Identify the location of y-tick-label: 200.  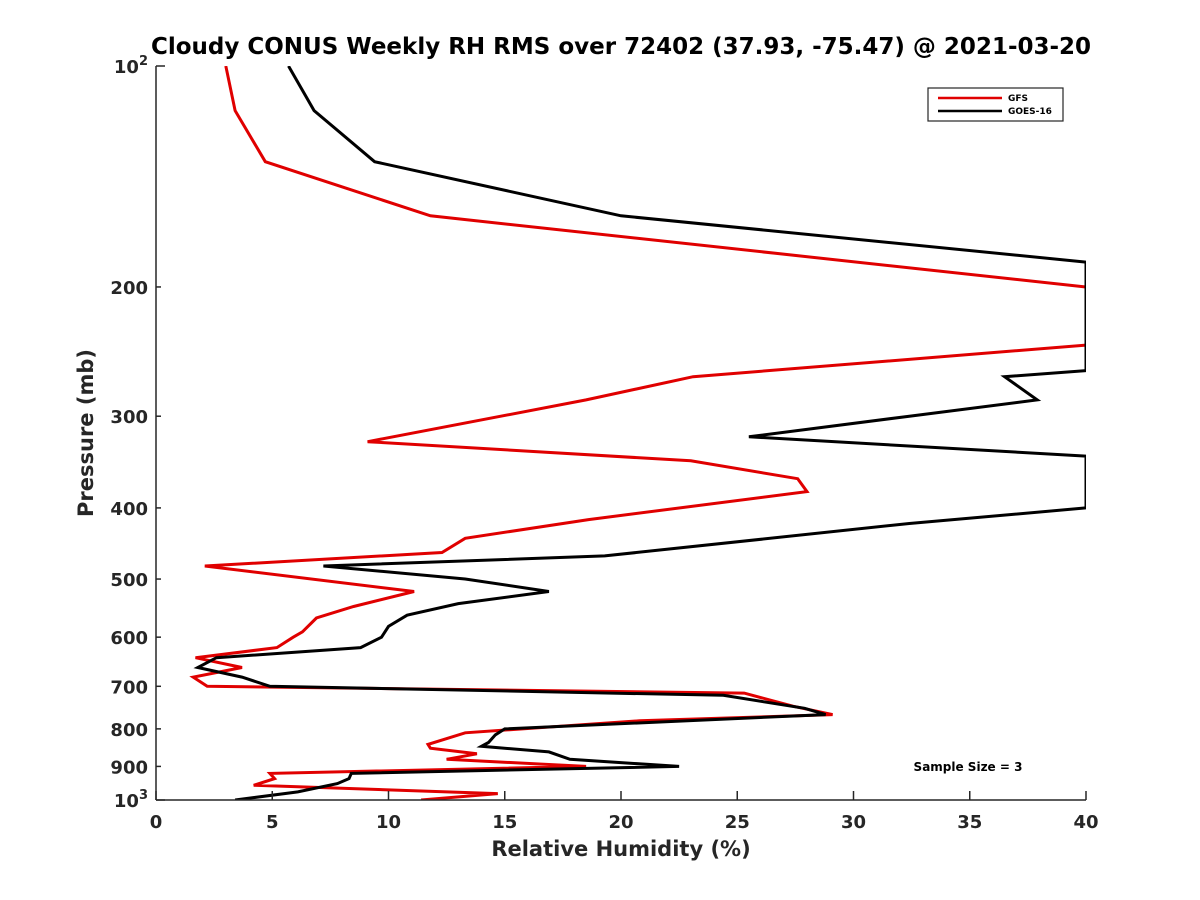
(129, 288).